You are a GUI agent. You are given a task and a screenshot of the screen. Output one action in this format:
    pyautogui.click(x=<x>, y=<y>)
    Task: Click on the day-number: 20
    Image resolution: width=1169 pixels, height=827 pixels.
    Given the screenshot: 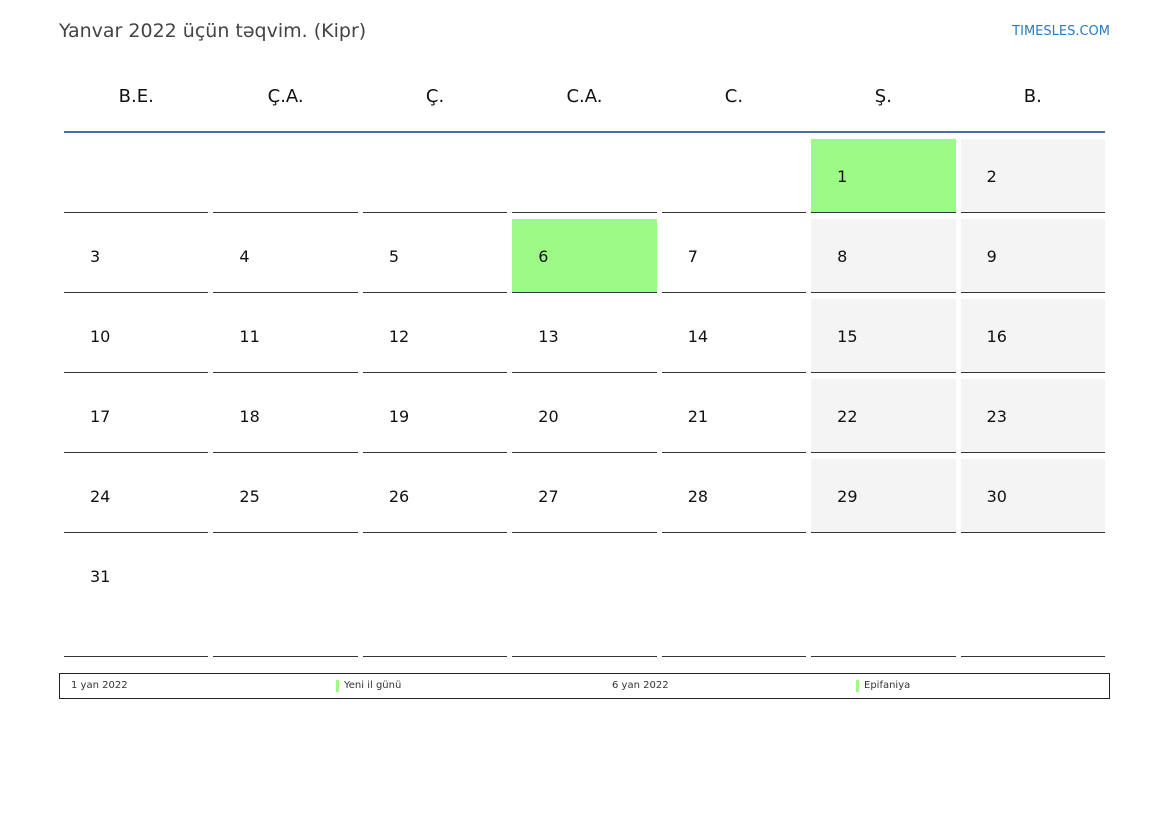 What is the action you would take?
    pyautogui.click(x=548, y=416)
    